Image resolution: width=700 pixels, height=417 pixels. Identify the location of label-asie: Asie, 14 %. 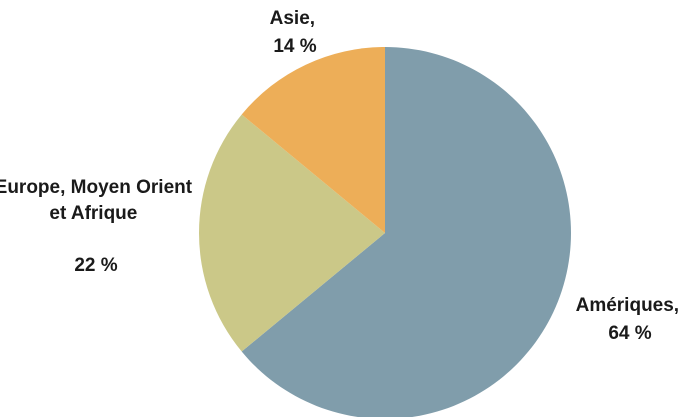
(295, 32).